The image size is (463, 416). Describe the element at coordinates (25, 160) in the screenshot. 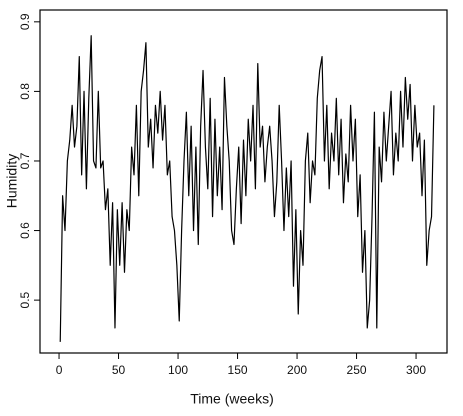

I see `y-tick-label: 0.7` at that location.